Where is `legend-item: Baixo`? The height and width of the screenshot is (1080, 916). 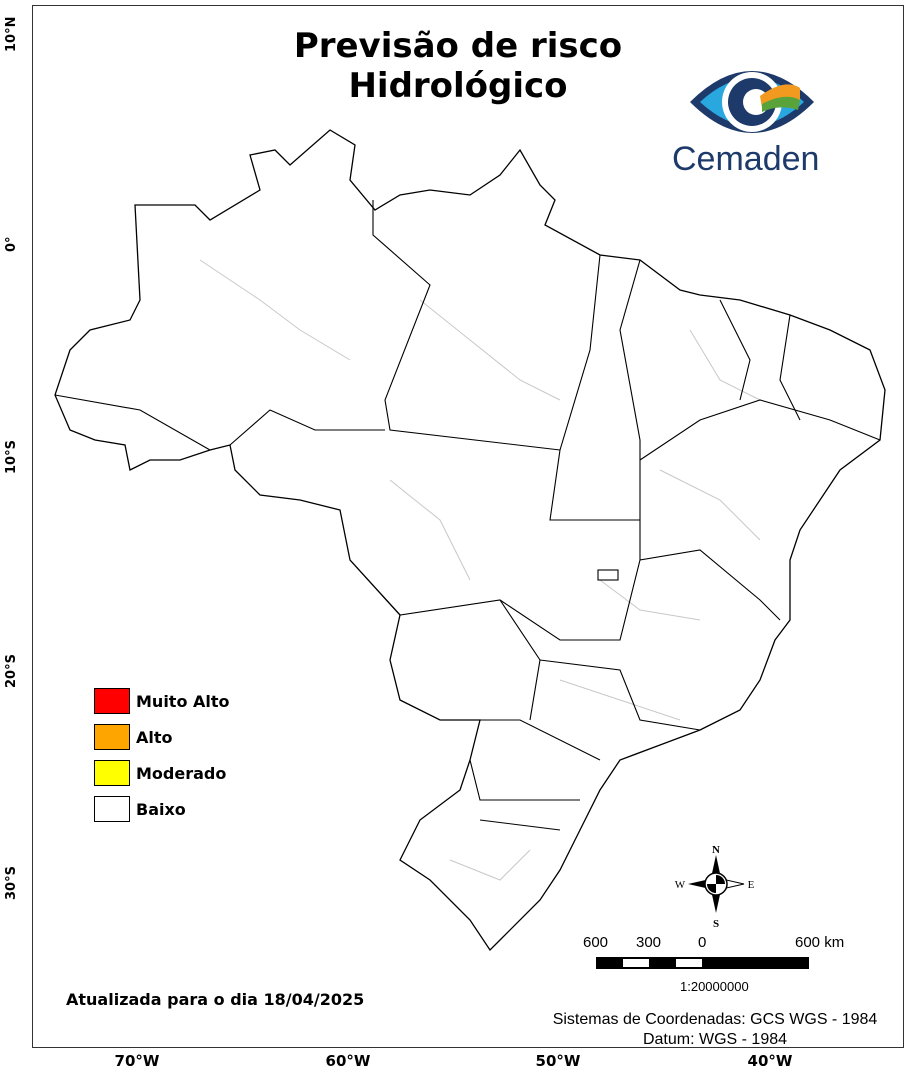 legend-item: Baixo is located at coordinates (162, 809).